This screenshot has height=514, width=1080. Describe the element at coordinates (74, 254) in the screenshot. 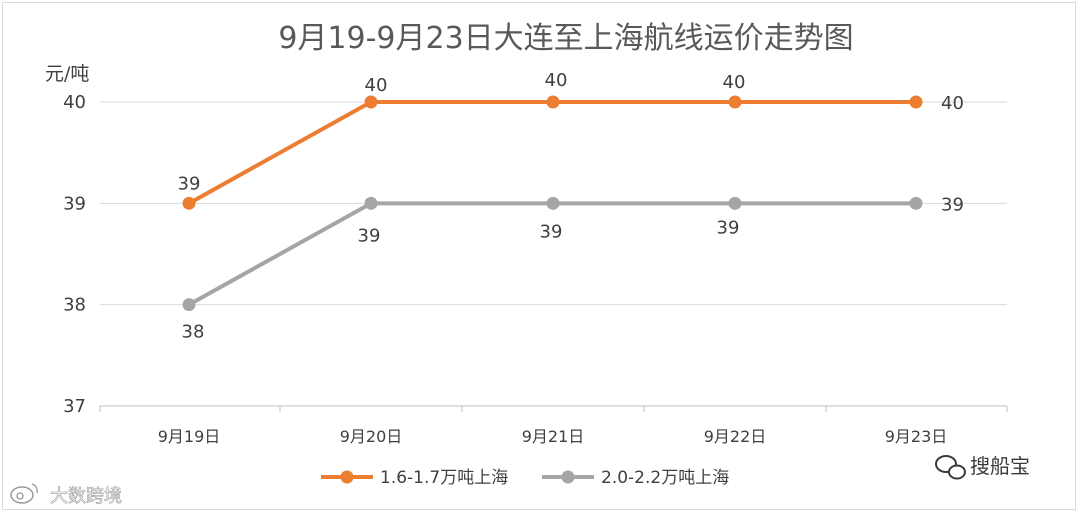

I see `y-axis-ticks: 37 38 39 40` at that location.